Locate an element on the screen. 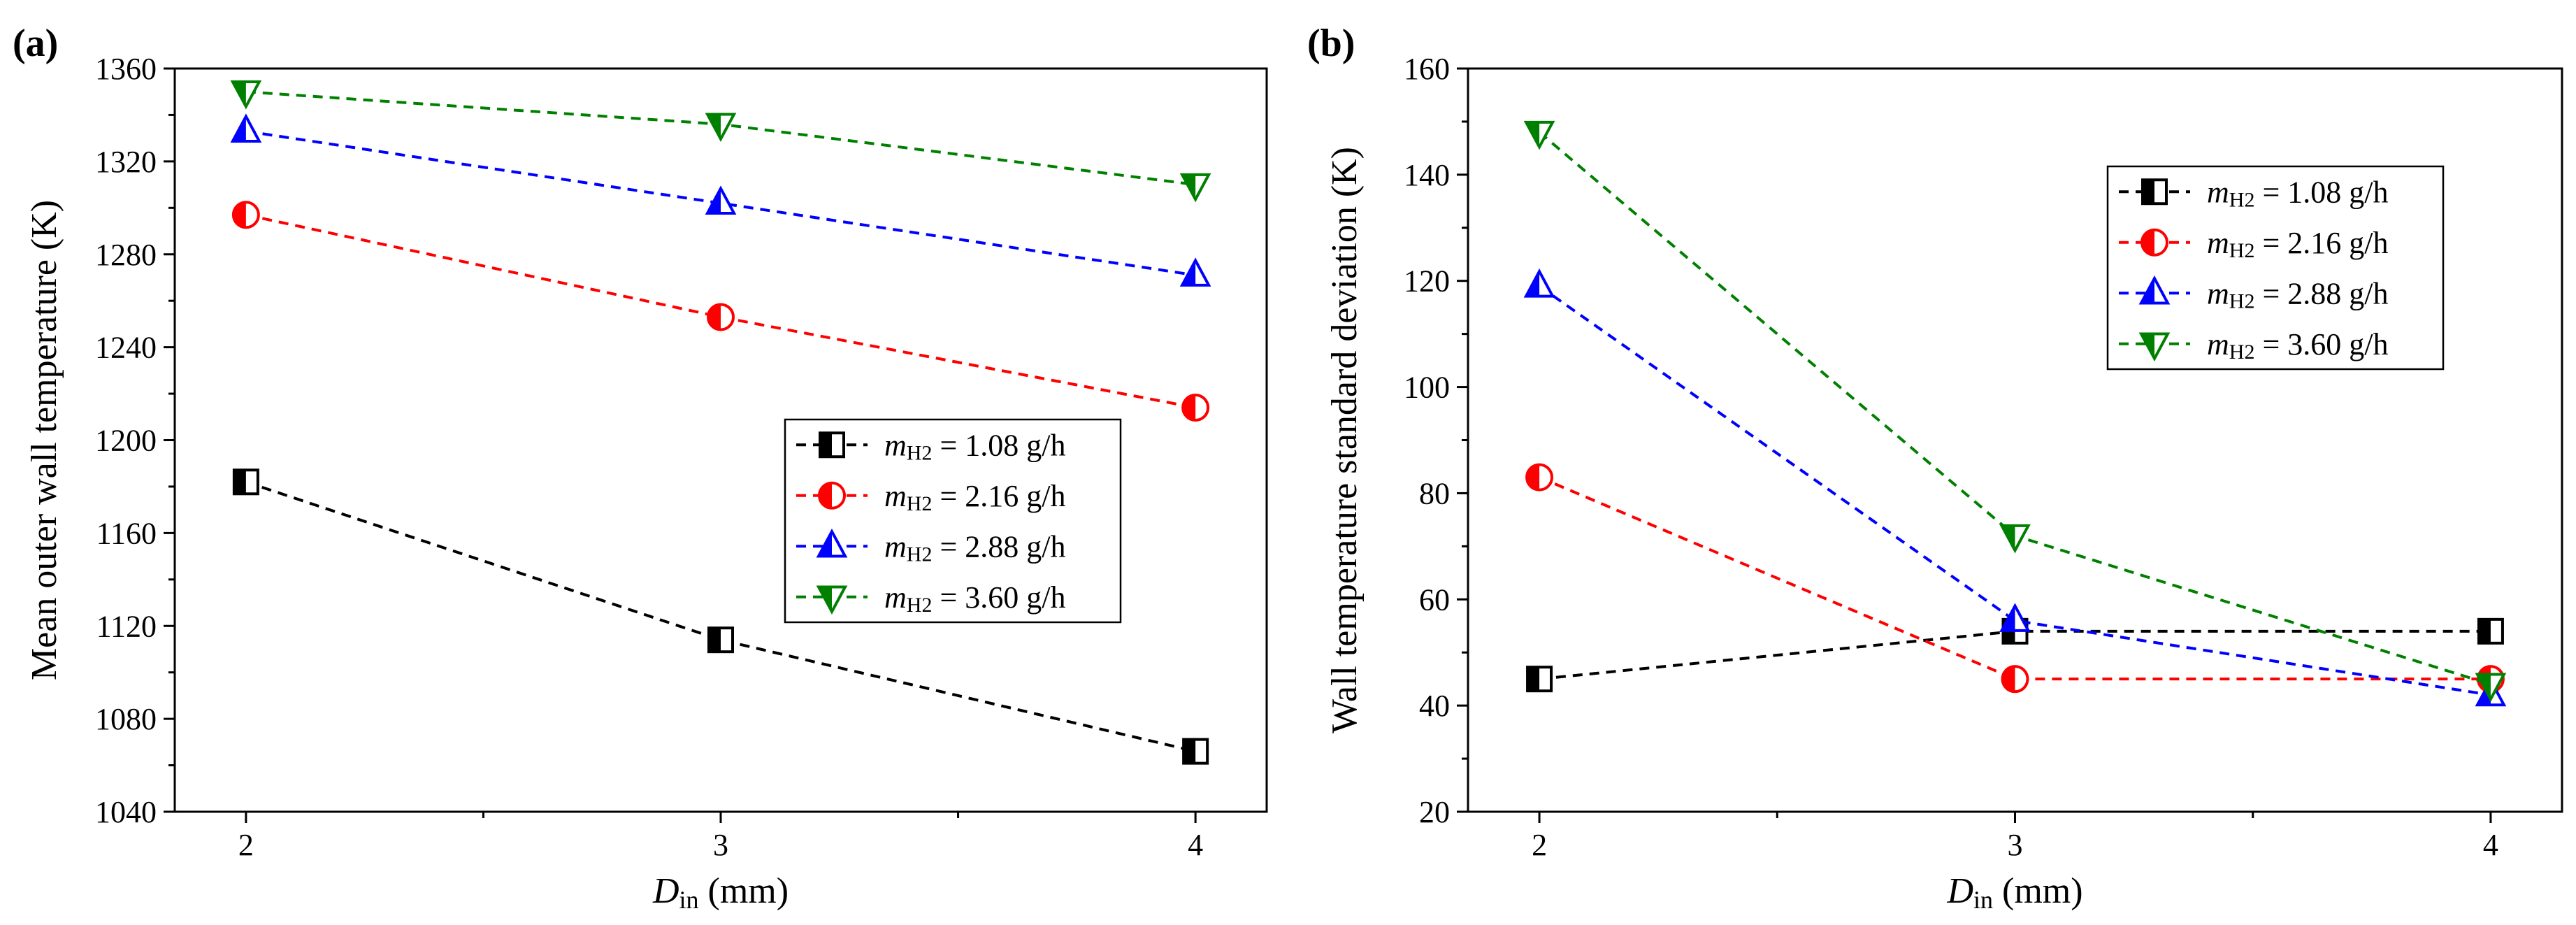 Image resolution: width=2576 pixels, height=925 pixels. legend-label: mH2 = 3.60 g/h is located at coordinates (975, 598).